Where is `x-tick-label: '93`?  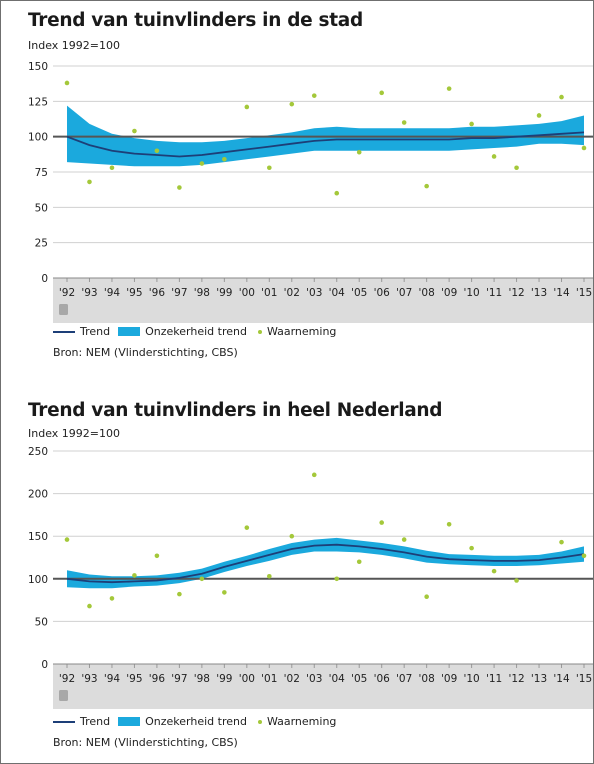 x-tick-label: '93 is located at coordinates (89, 293).